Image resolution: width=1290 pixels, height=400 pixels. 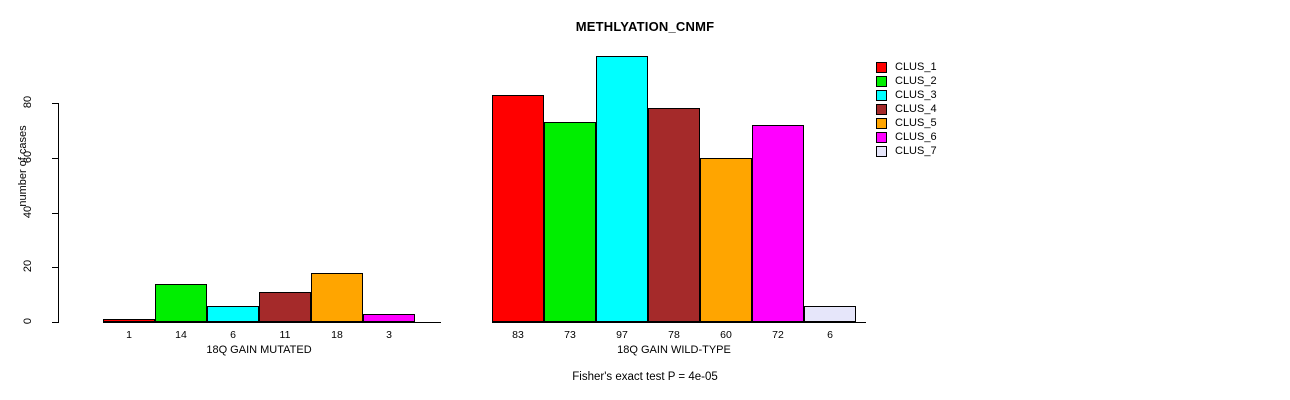 What do you see at coordinates (518, 335) in the screenshot?
I see `bar-value-label: 83` at bounding box center [518, 335].